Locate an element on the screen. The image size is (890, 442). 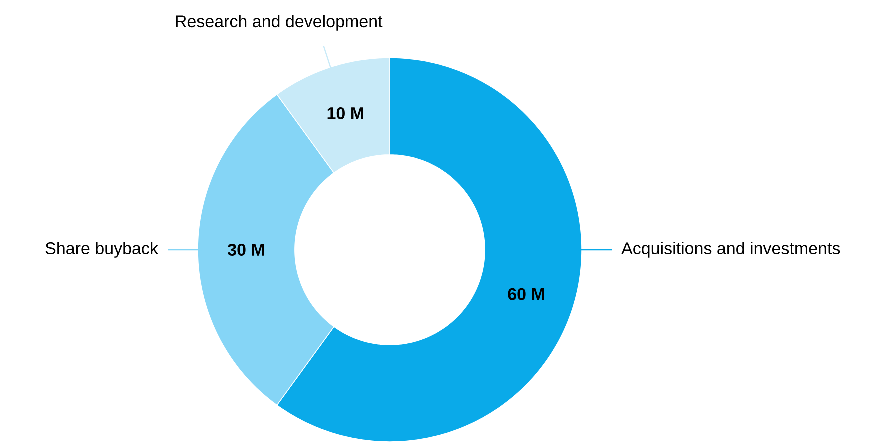
slice-label: Acquisitions and investments is located at coordinates (731, 250).